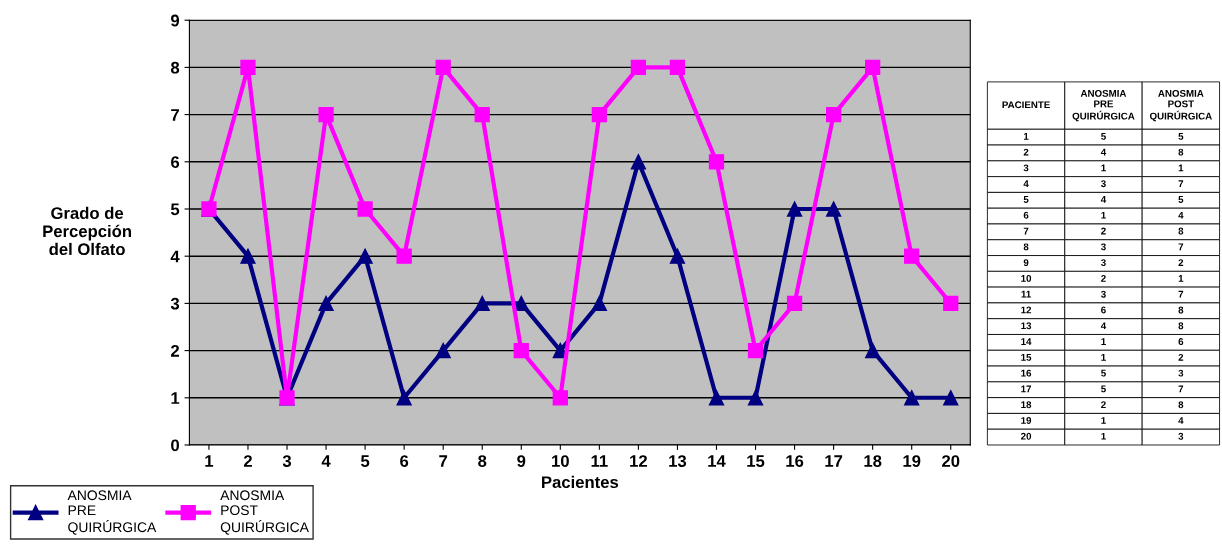 The width and height of the screenshot is (1222, 546). What do you see at coordinates (912, 461) in the screenshot?
I see `x-tick-label: 19` at bounding box center [912, 461].